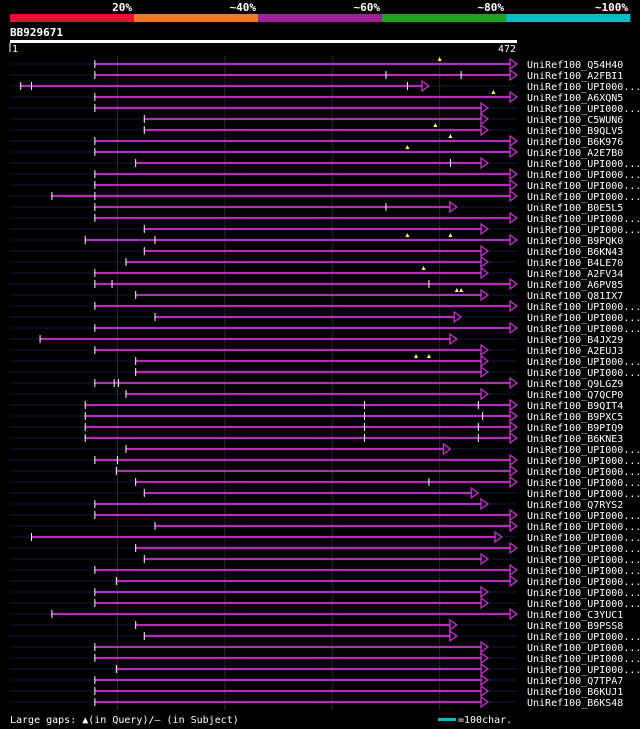  Describe the element at coordinates (316, 152) in the screenshot. I see `hit-row: UniRef100_A2E7B0` at that location.